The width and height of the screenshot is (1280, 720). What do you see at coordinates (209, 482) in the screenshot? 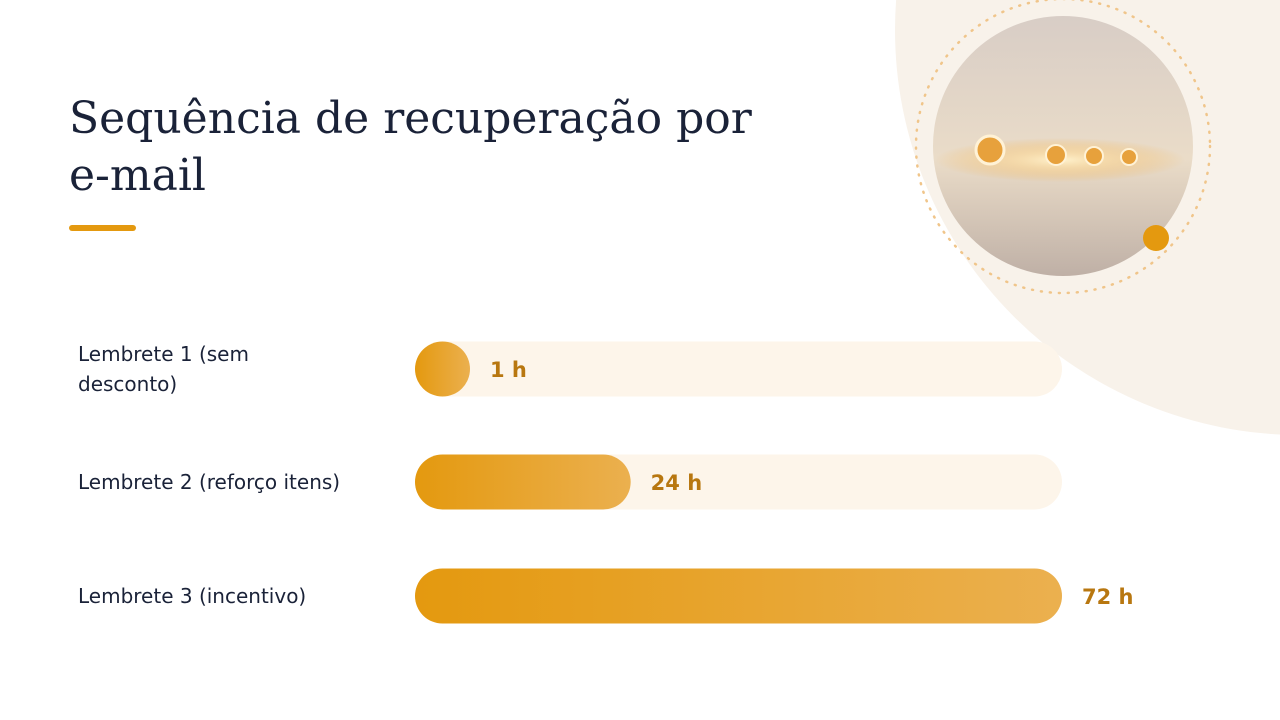
I see `category-label: Lembrete 2 (reforço itens)` at bounding box center [209, 482].